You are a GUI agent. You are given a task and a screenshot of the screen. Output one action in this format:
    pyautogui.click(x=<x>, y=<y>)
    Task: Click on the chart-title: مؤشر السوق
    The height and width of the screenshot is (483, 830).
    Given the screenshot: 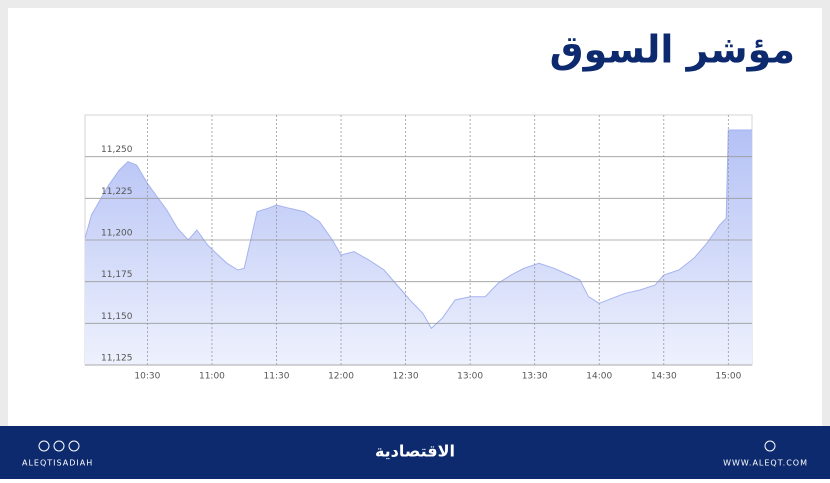 What is the action you would take?
    pyautogui.click(x=672, y=50)
    